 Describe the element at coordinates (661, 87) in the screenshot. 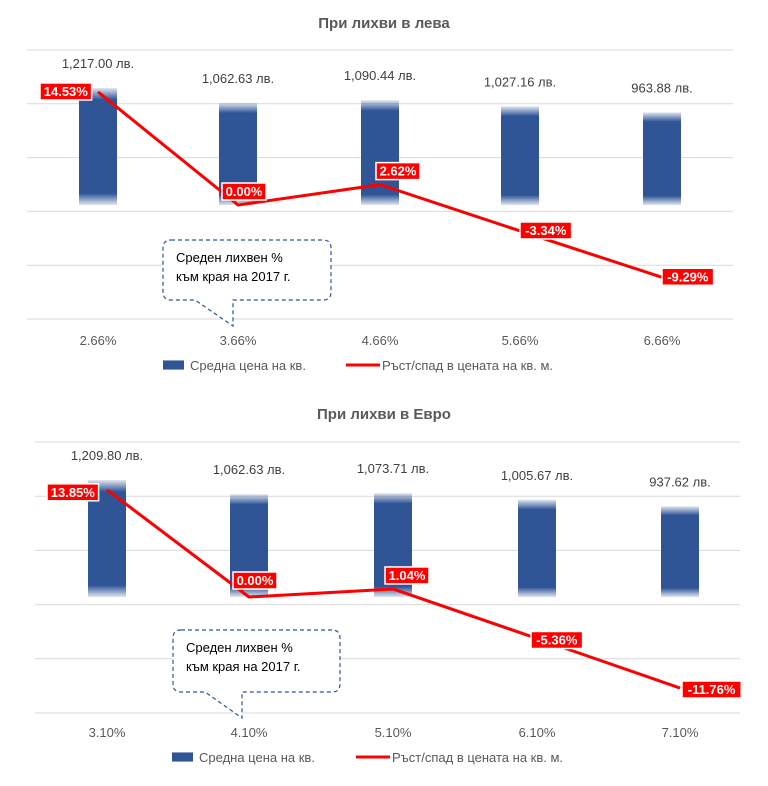

I see `bar-value-label: 963.88 лв.` at that location.